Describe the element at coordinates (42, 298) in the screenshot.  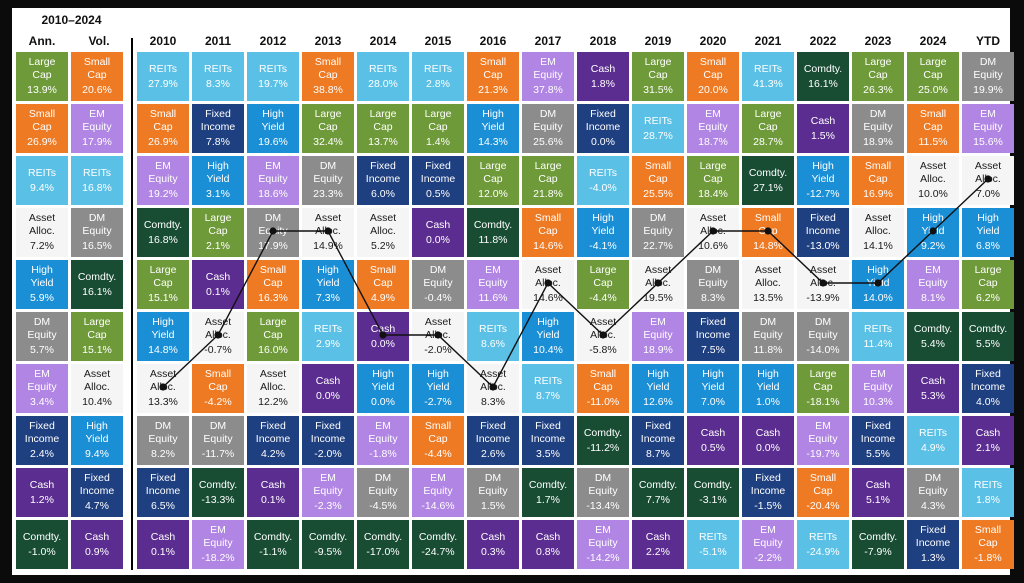
I see `cell-value: 5.9%` at that location.